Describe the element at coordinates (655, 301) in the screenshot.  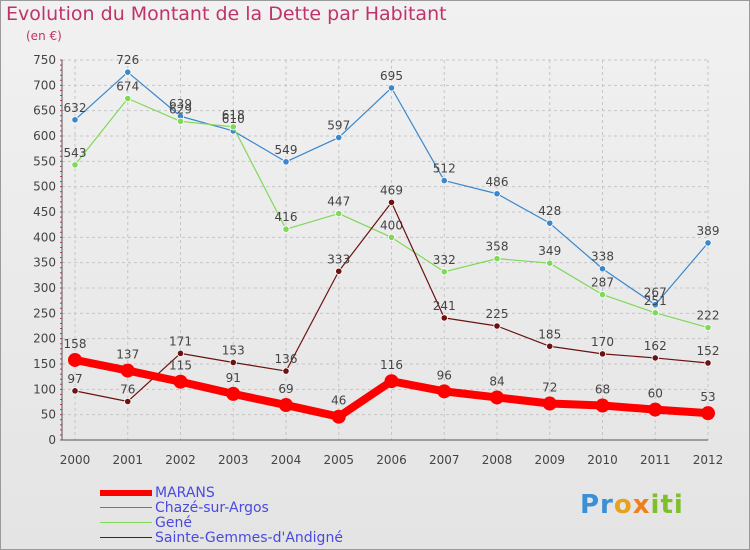
I see `data-label-gene: 251` at that location.